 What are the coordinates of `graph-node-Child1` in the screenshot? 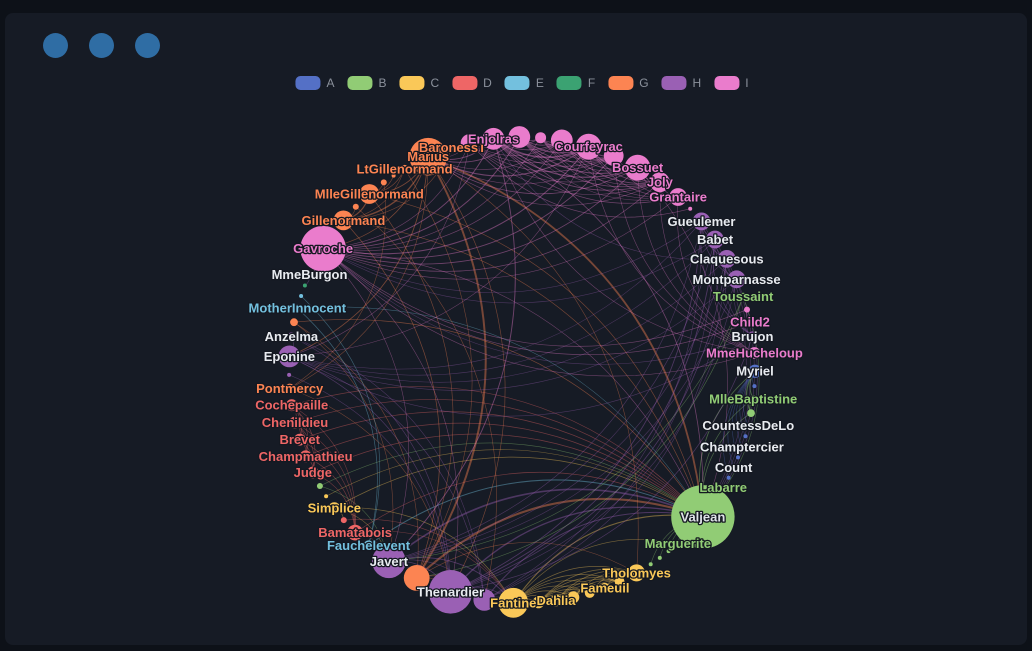 It's located at (747, 309).